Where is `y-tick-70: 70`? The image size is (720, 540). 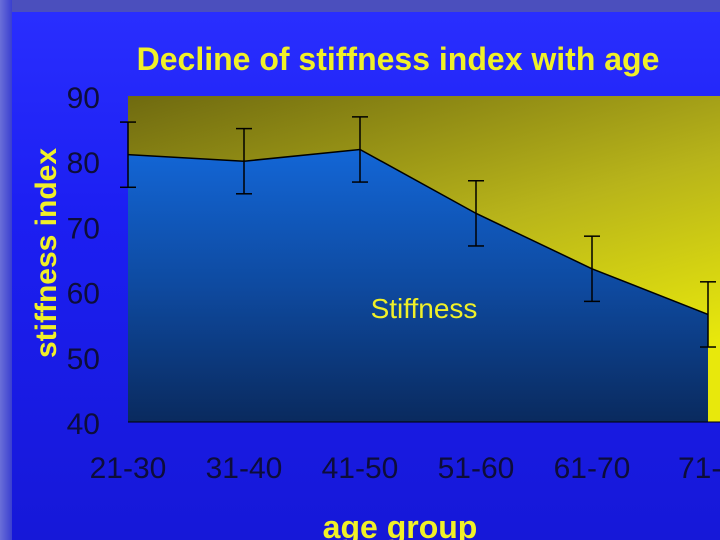
y-tick-70: 70 is located at coordinates (83, 228).